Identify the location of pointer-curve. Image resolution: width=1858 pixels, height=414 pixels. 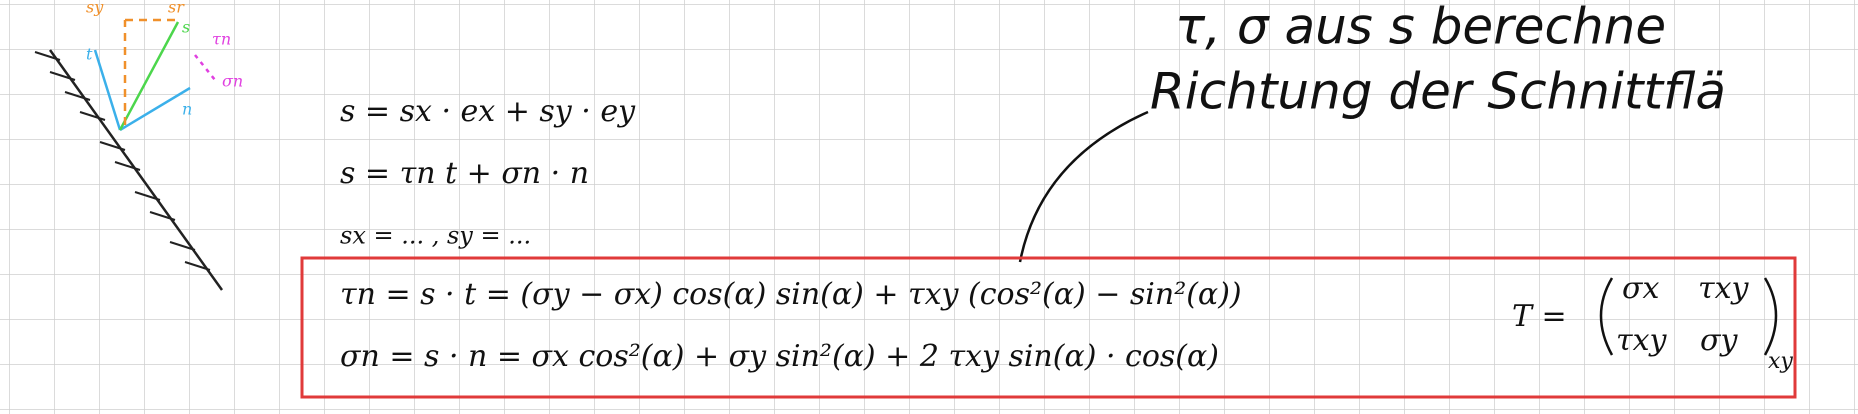
(1083, 186).